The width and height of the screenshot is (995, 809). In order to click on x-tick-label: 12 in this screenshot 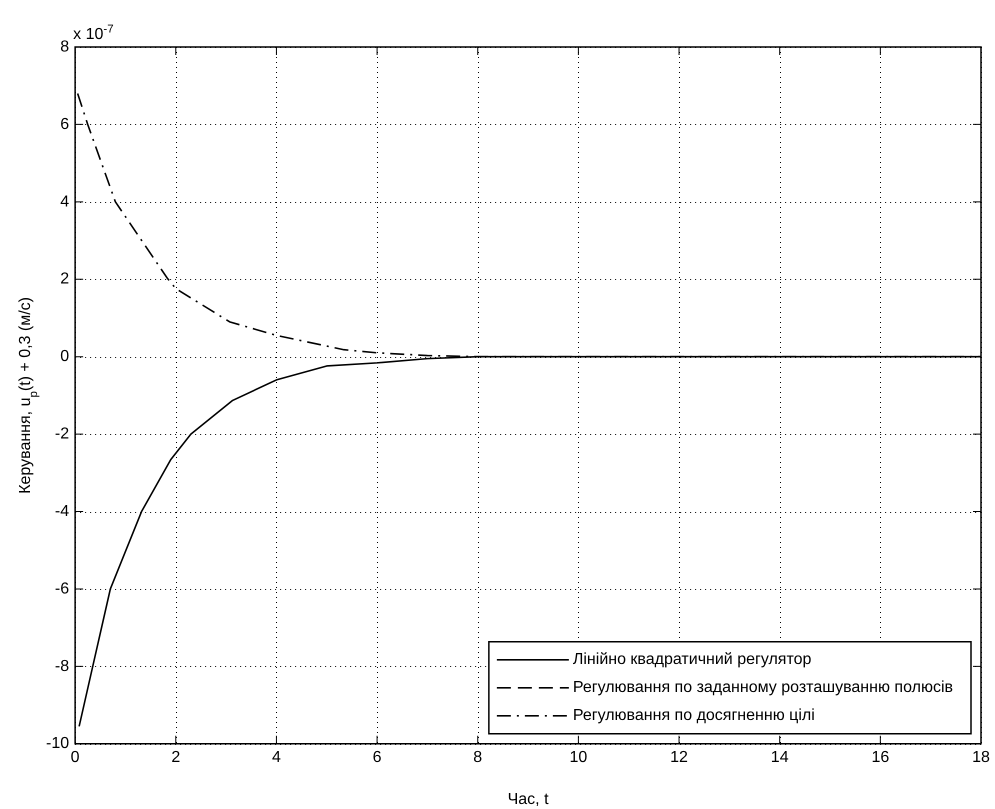, I will do `click(679, 757)`.